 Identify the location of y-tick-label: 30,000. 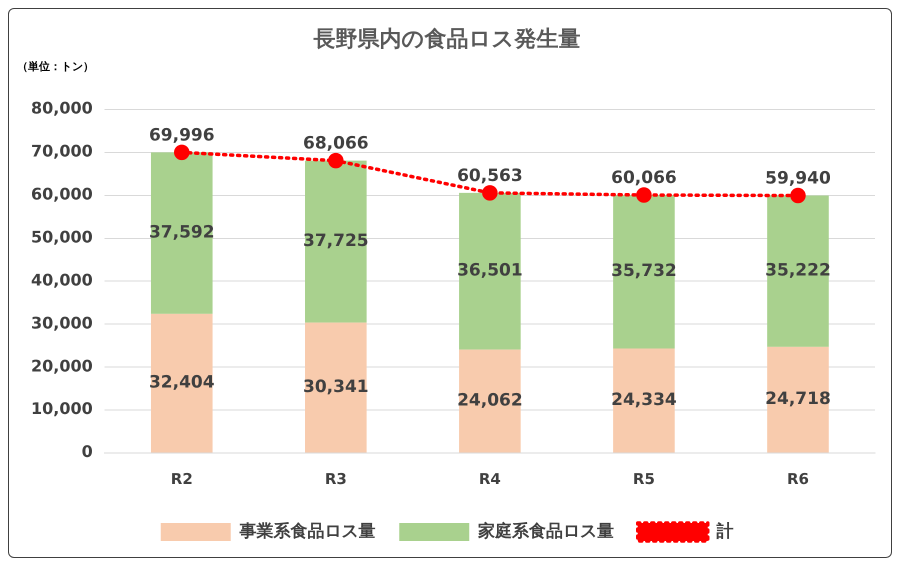
(61, 322).